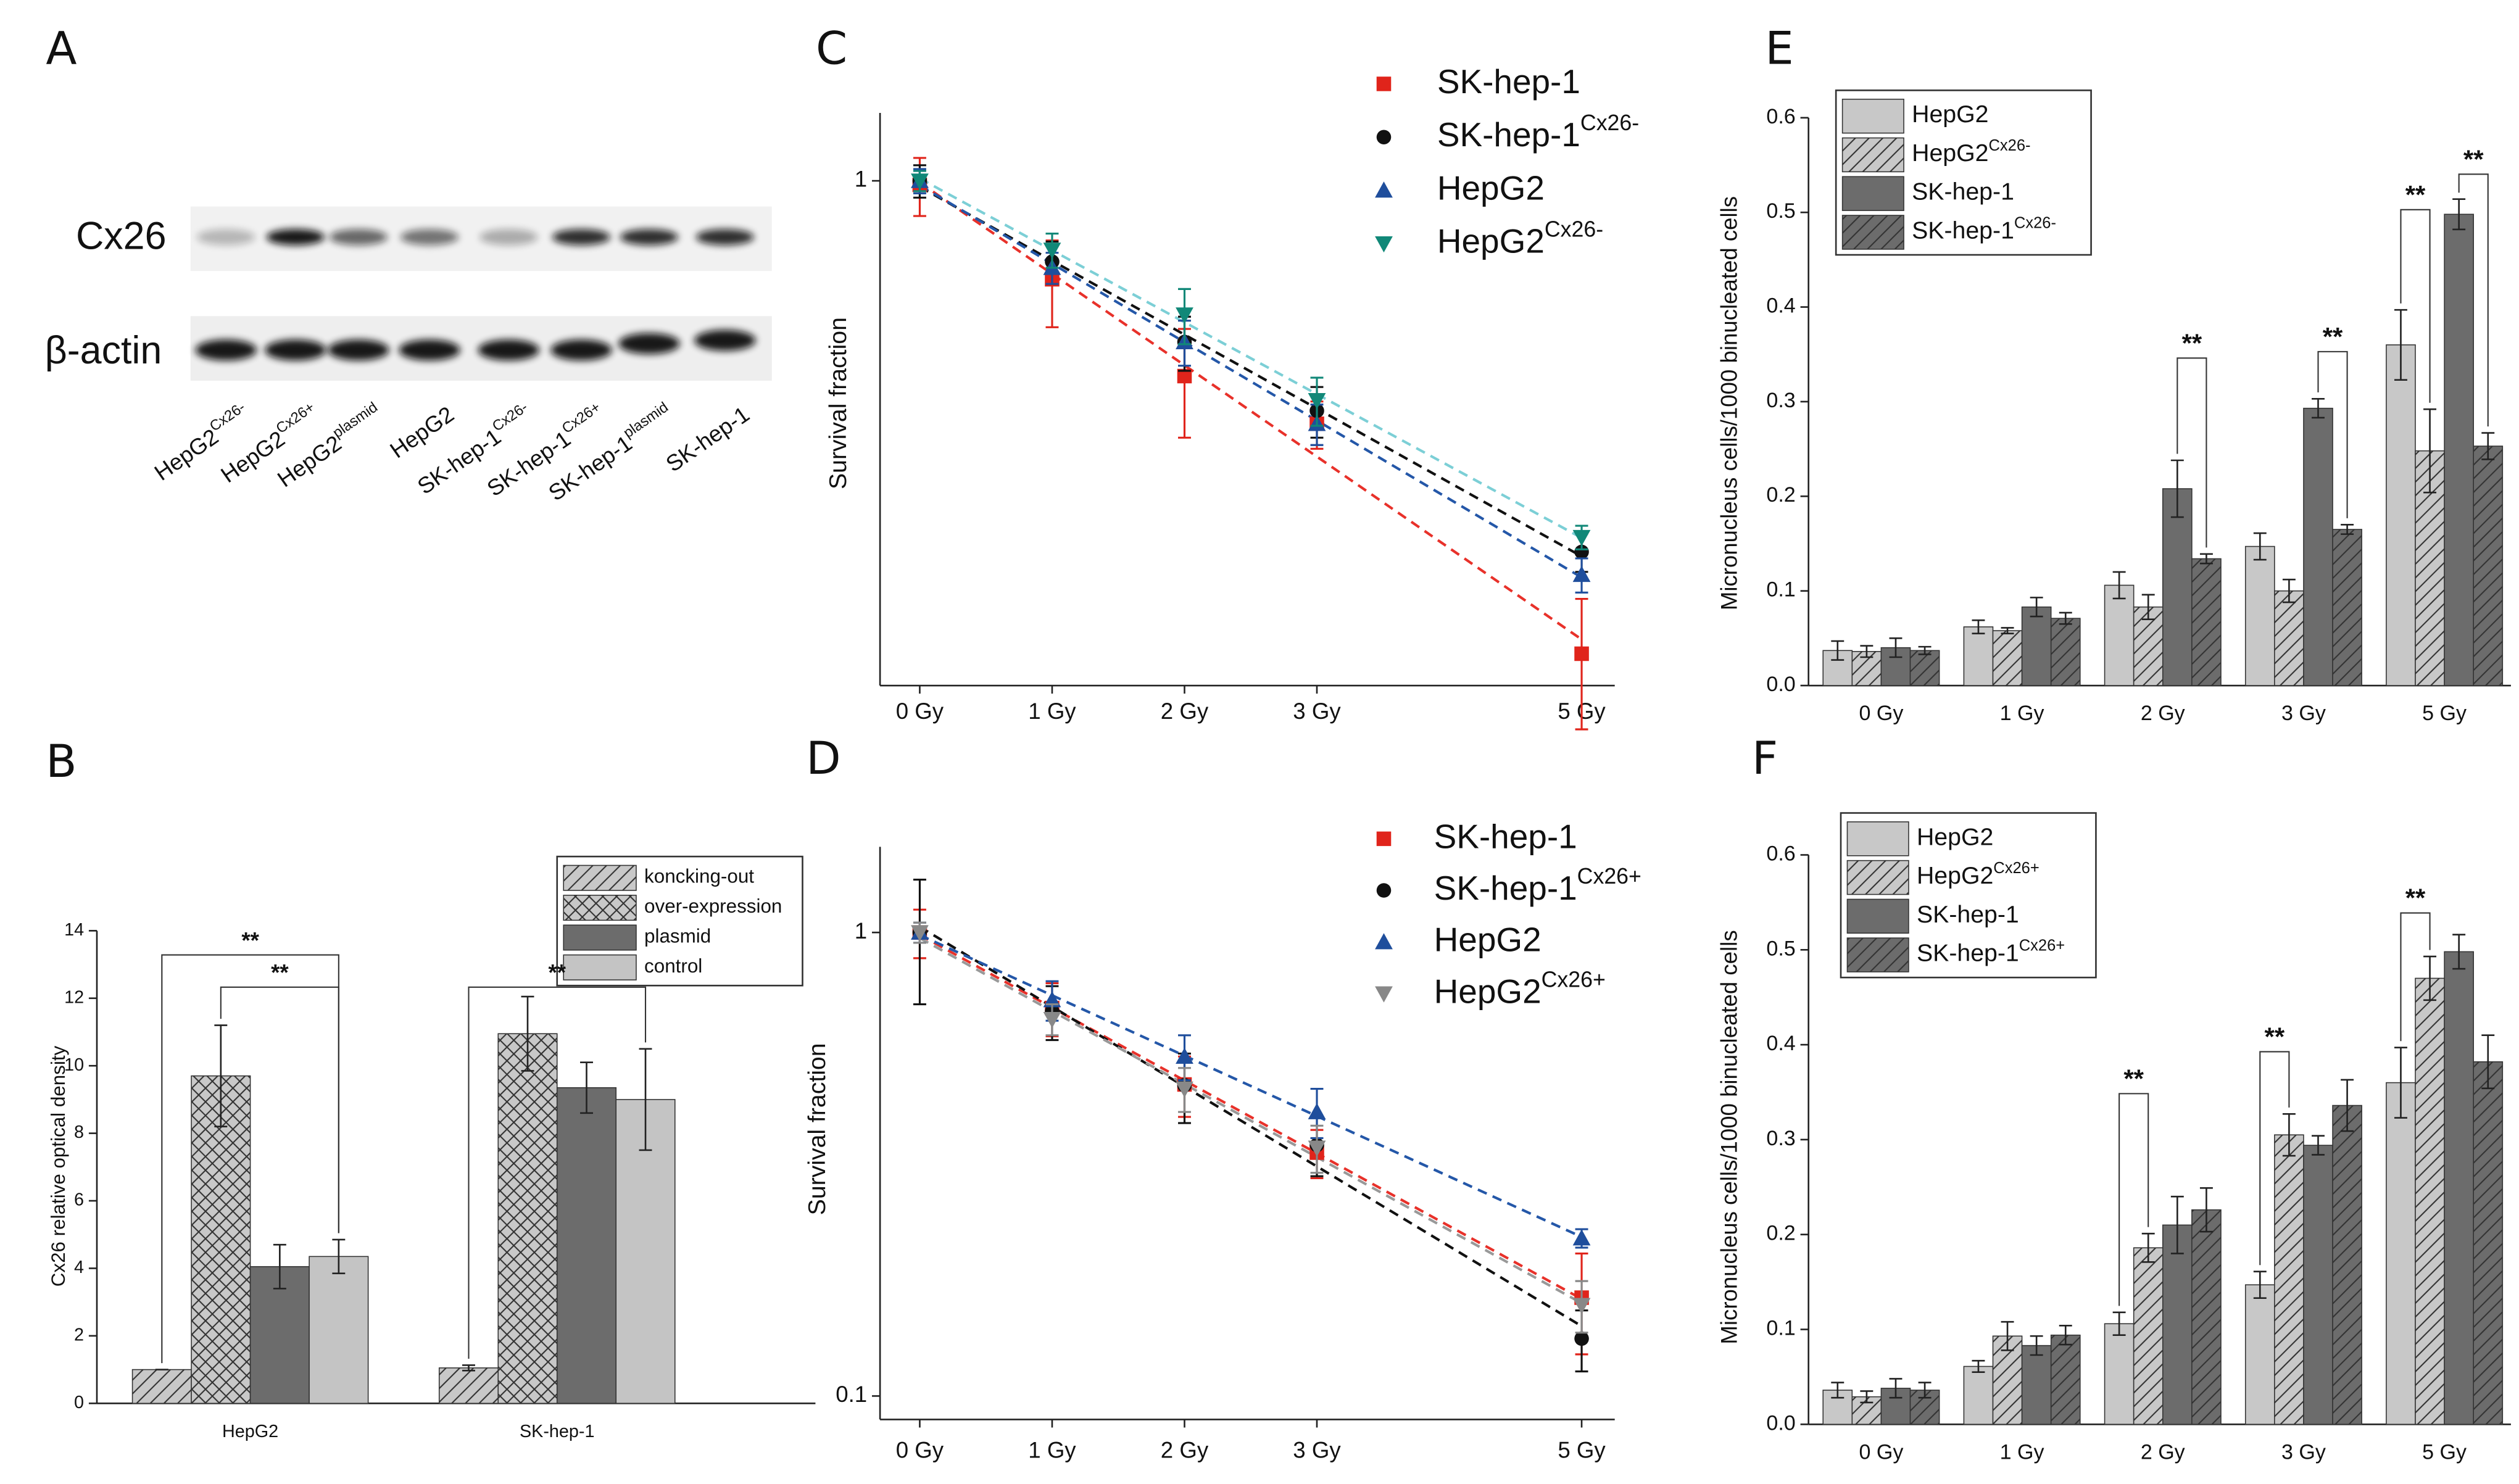 This screenshot has width=2519, height=1484. What do you see at coordinates (79, 1200) in the screenshot?
I see `y-tick-label: 6` at bounding box center [79, 1200].